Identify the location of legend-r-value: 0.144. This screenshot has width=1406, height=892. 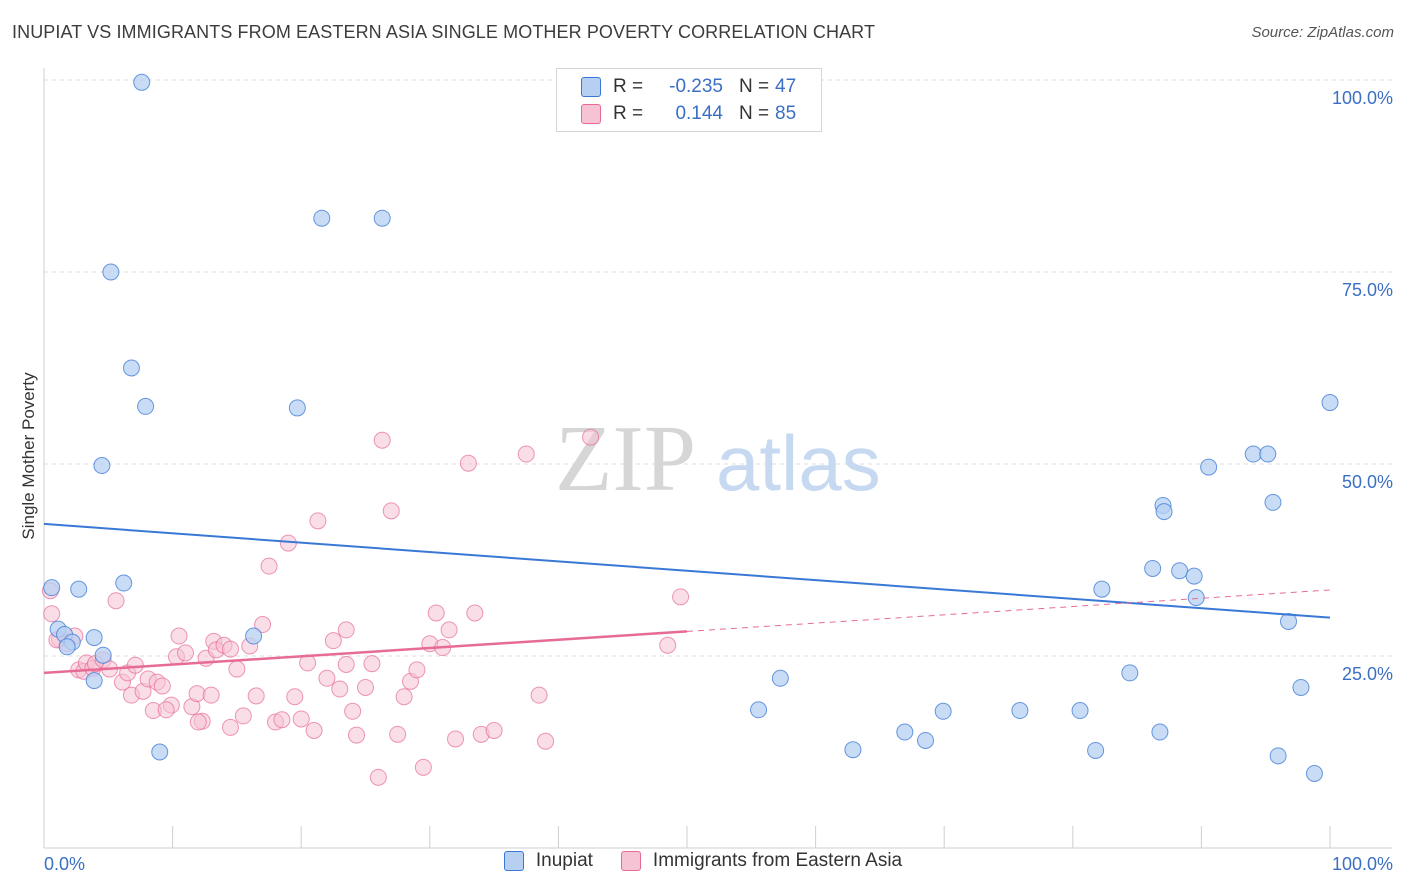
(699, 113).